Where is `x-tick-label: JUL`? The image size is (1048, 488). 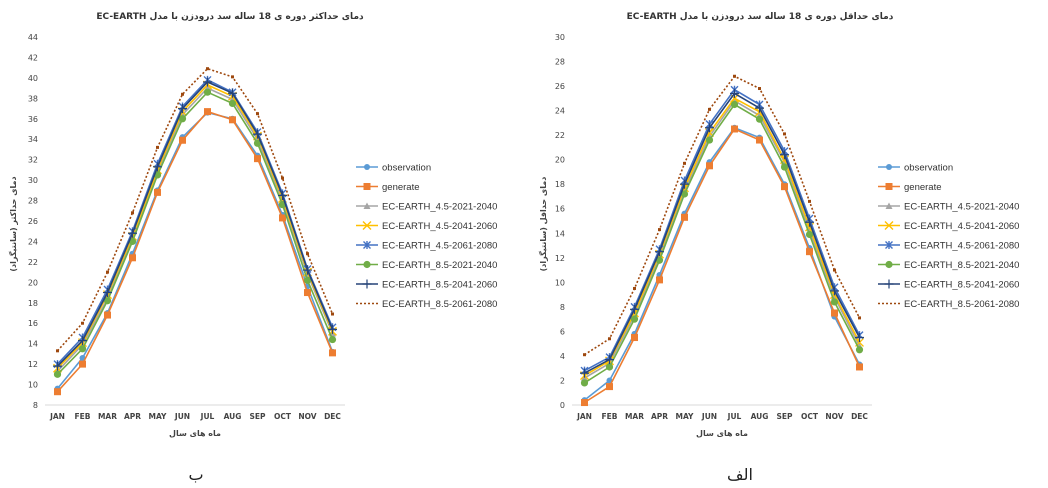 x-tick-label: JUL is located at coordinates (207, 416).